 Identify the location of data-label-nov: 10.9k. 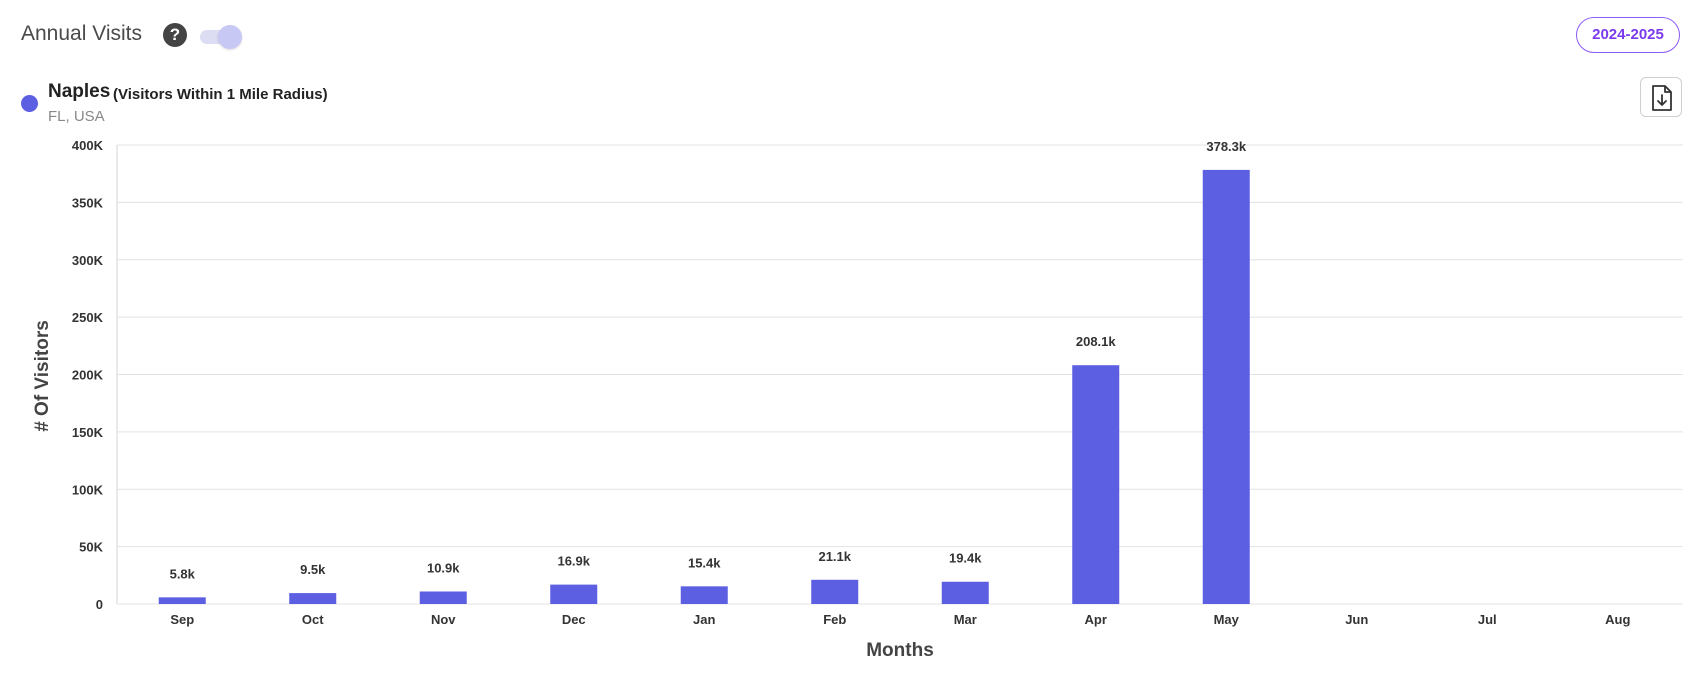
(443, 567).